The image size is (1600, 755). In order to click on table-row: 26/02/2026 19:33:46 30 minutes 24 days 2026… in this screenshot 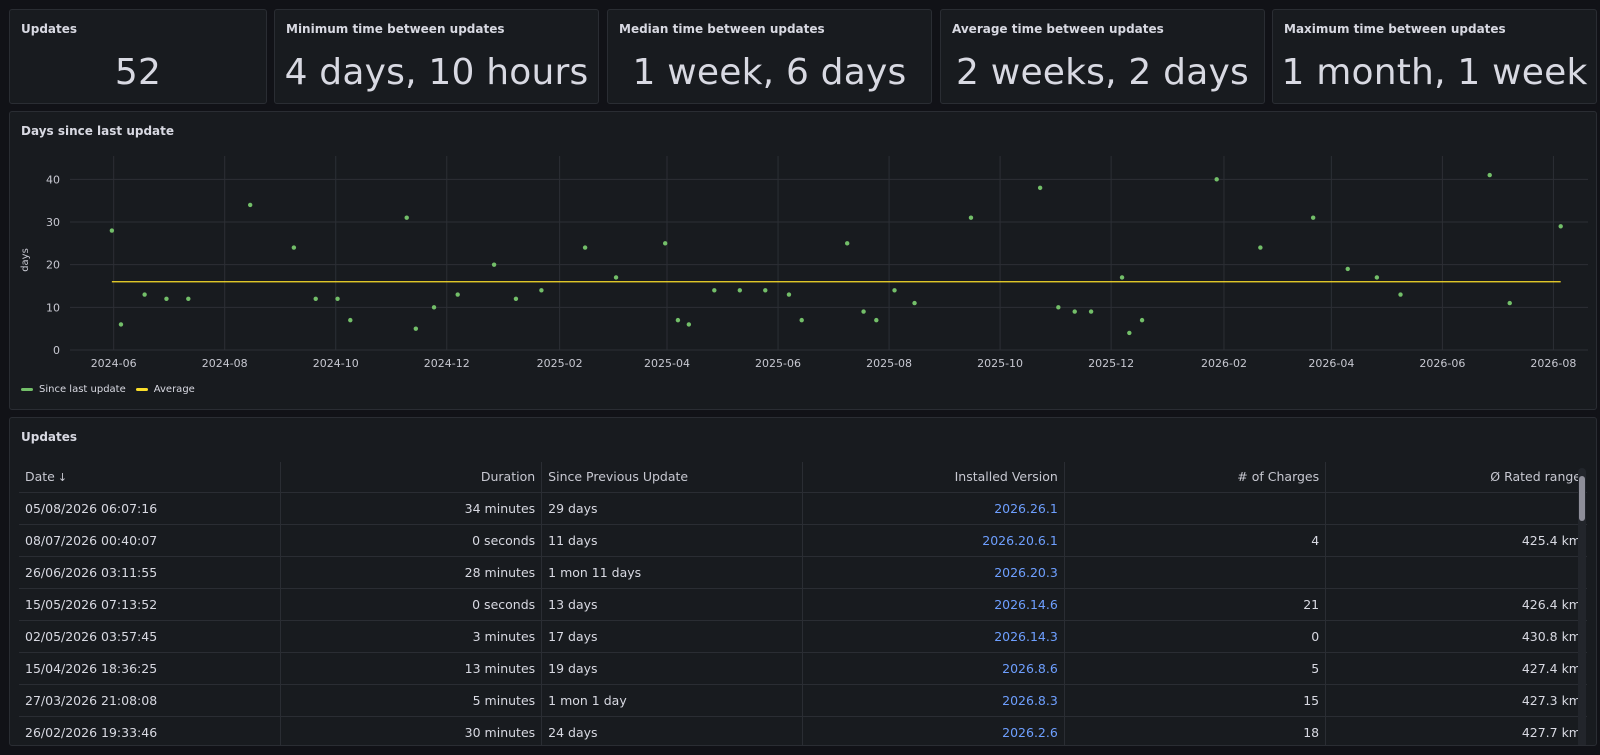, I will do `click(803, 730)`.